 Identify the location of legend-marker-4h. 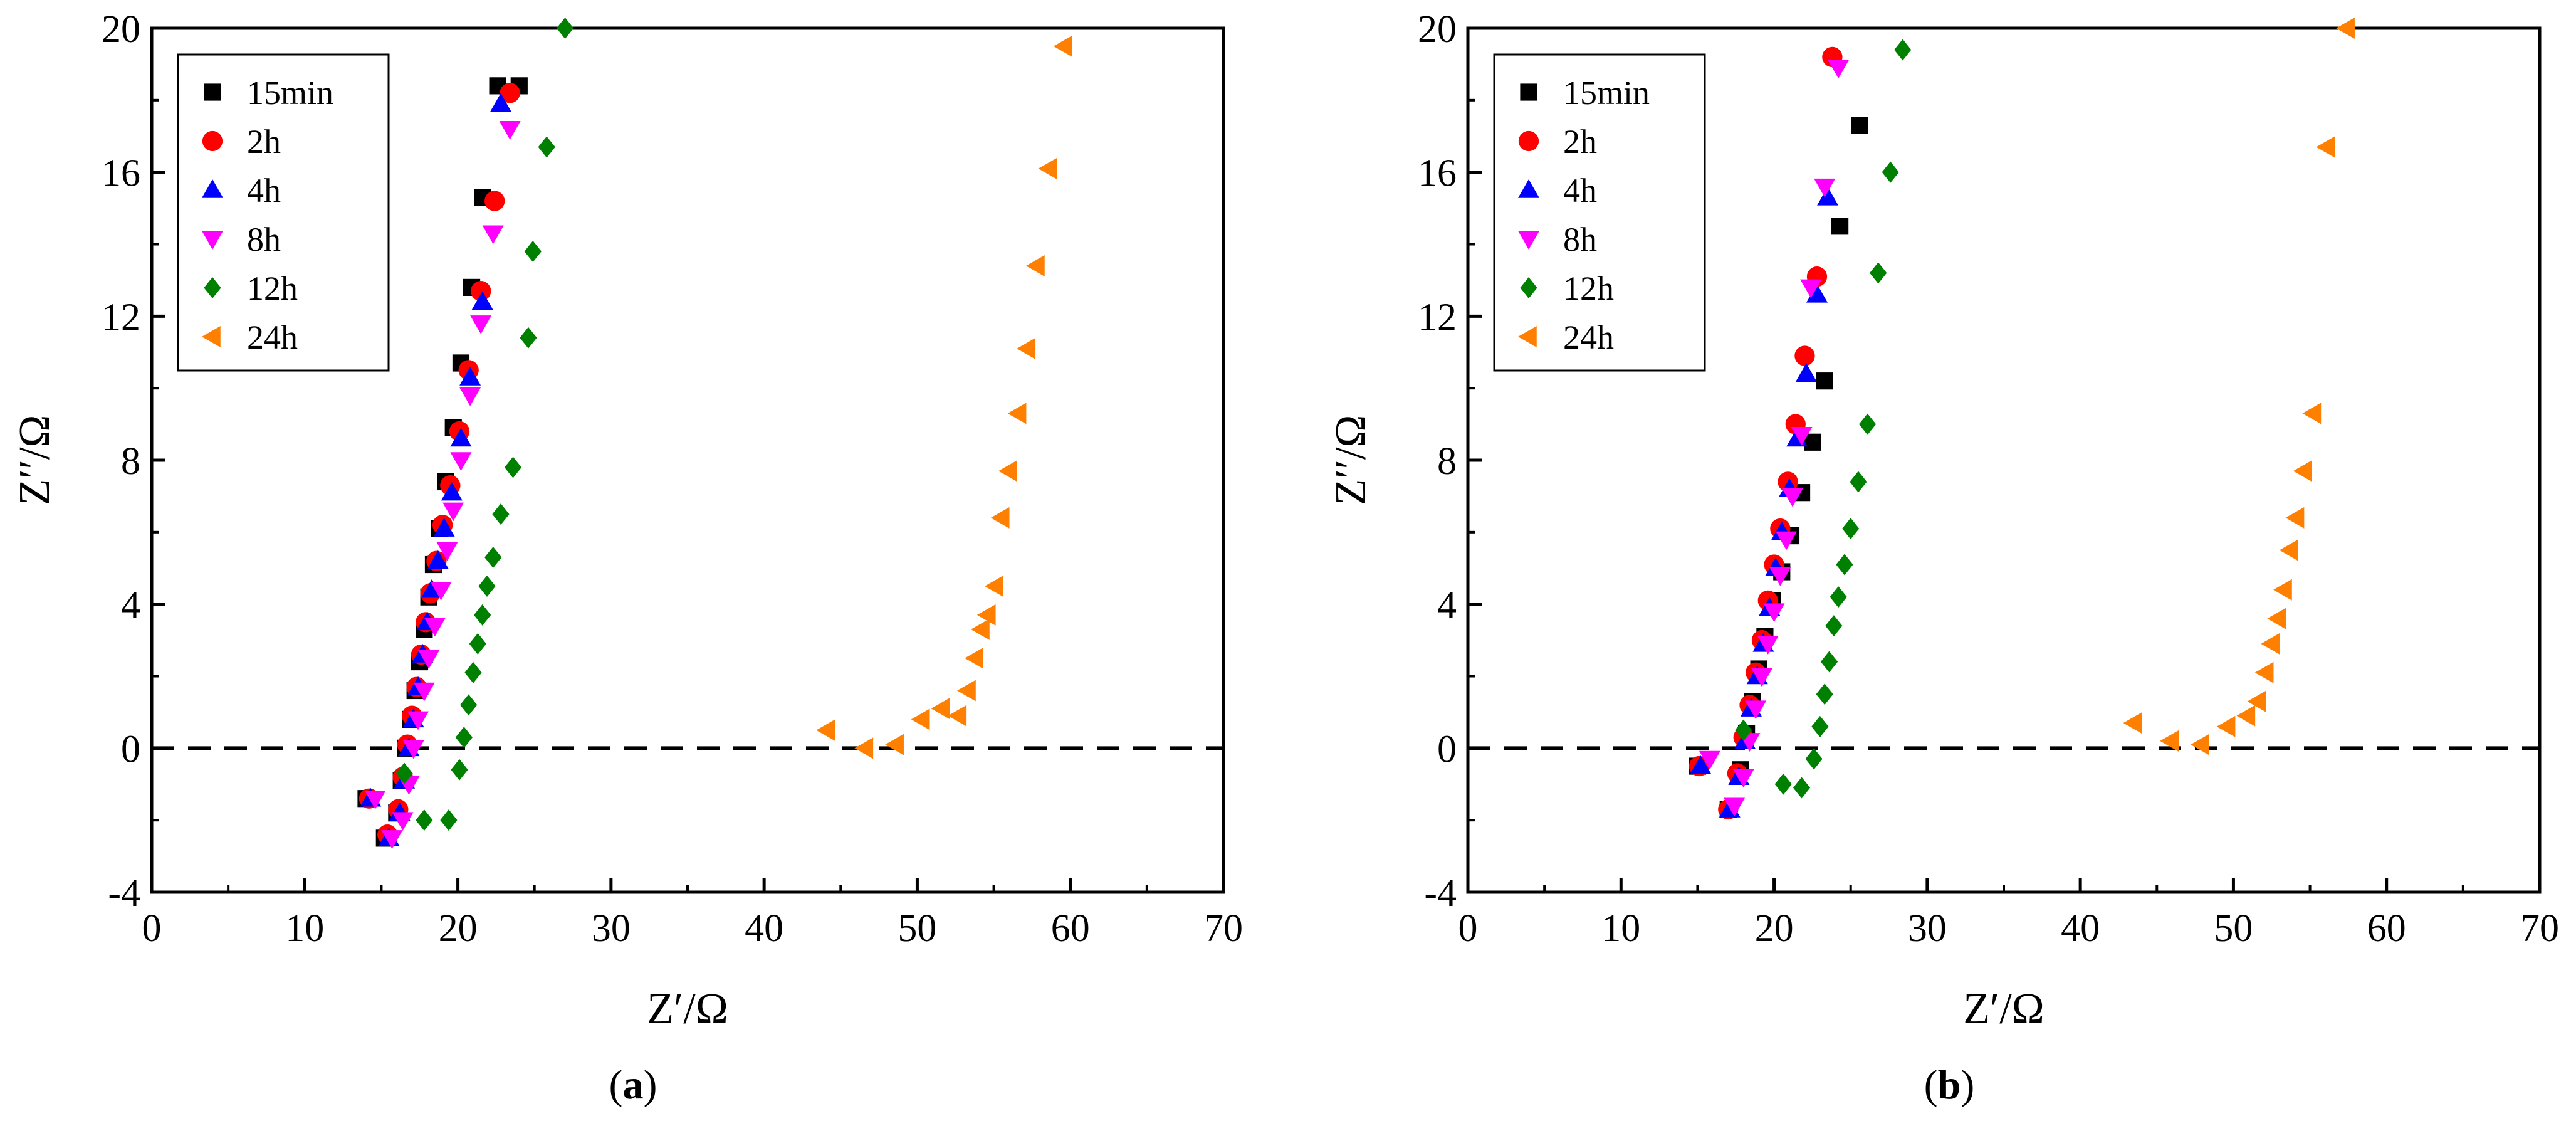
(1528, 188).